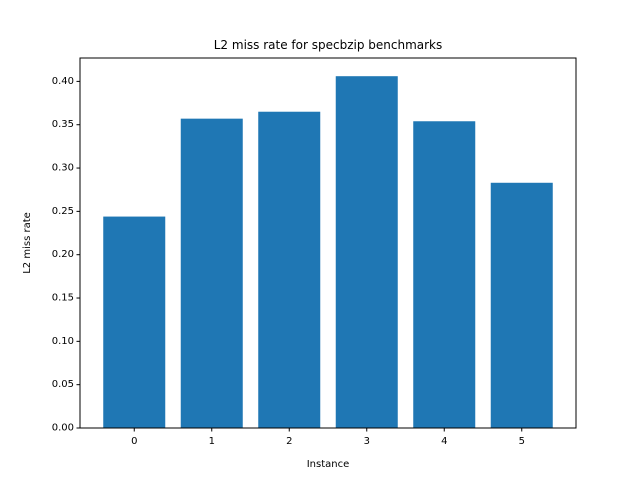  I want to click on y-tick-label: 0.20, so click(63, 254).